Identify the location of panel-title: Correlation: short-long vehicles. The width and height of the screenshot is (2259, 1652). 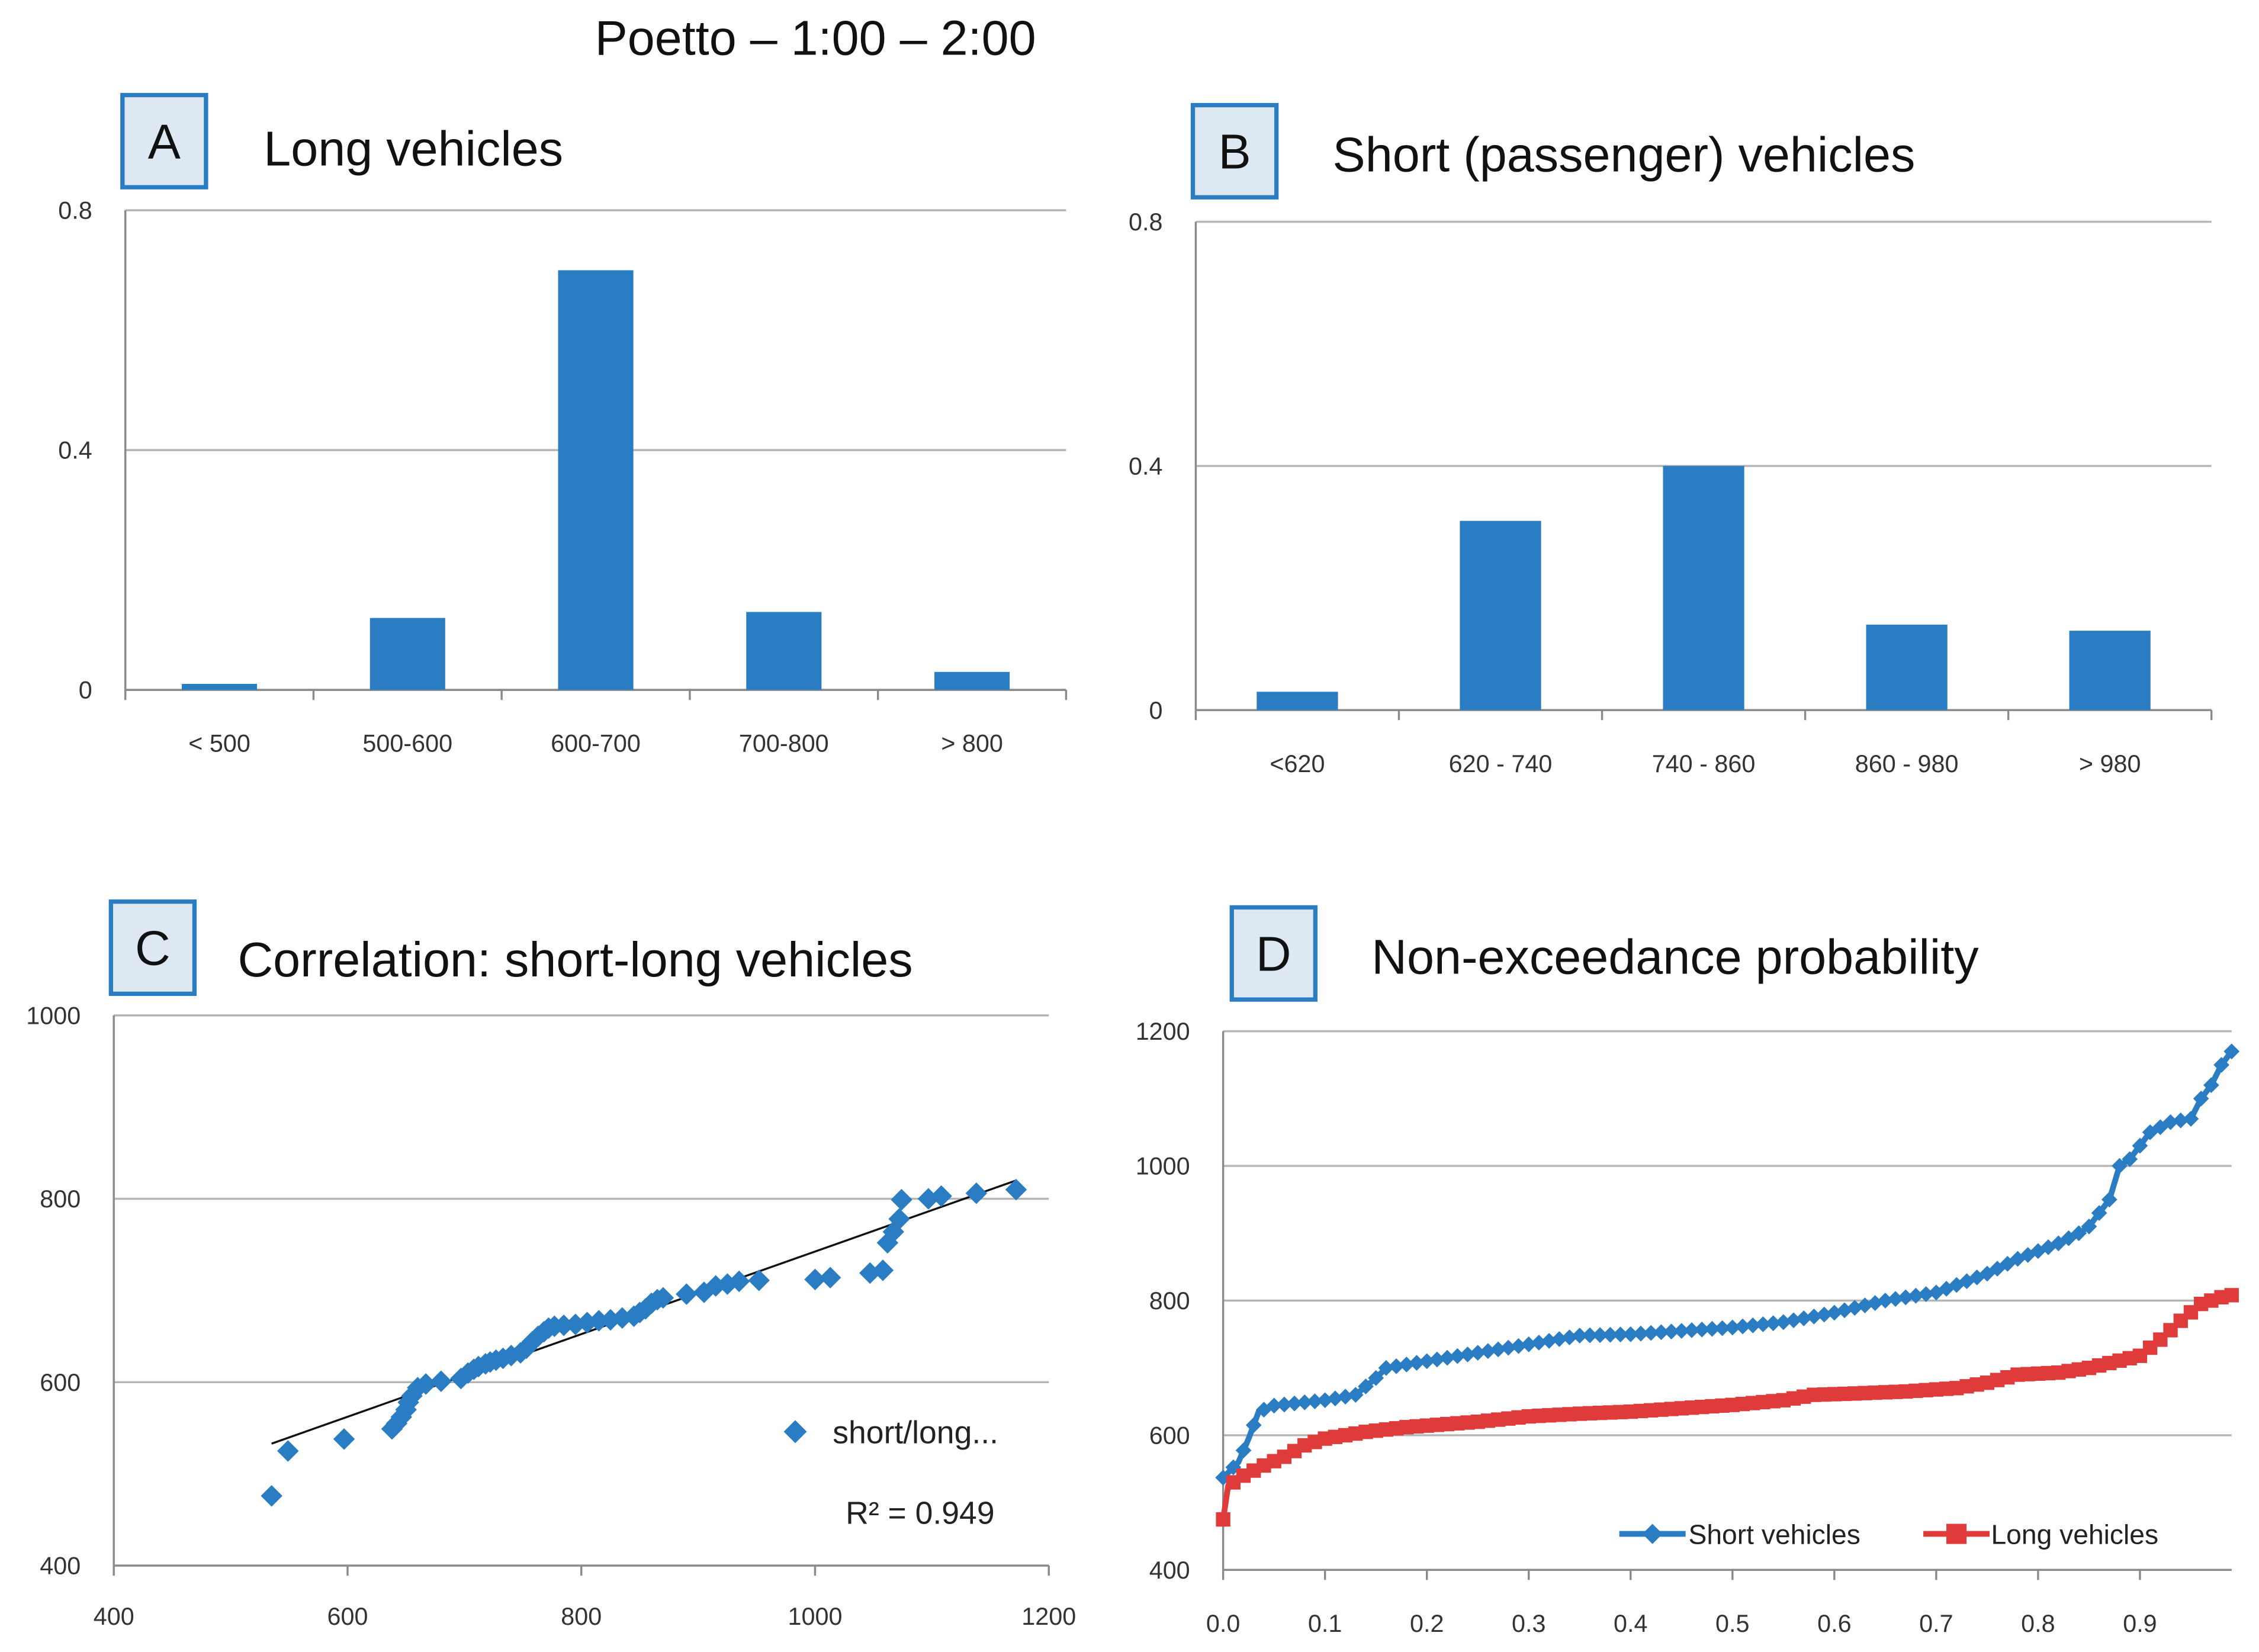
(574, 959).